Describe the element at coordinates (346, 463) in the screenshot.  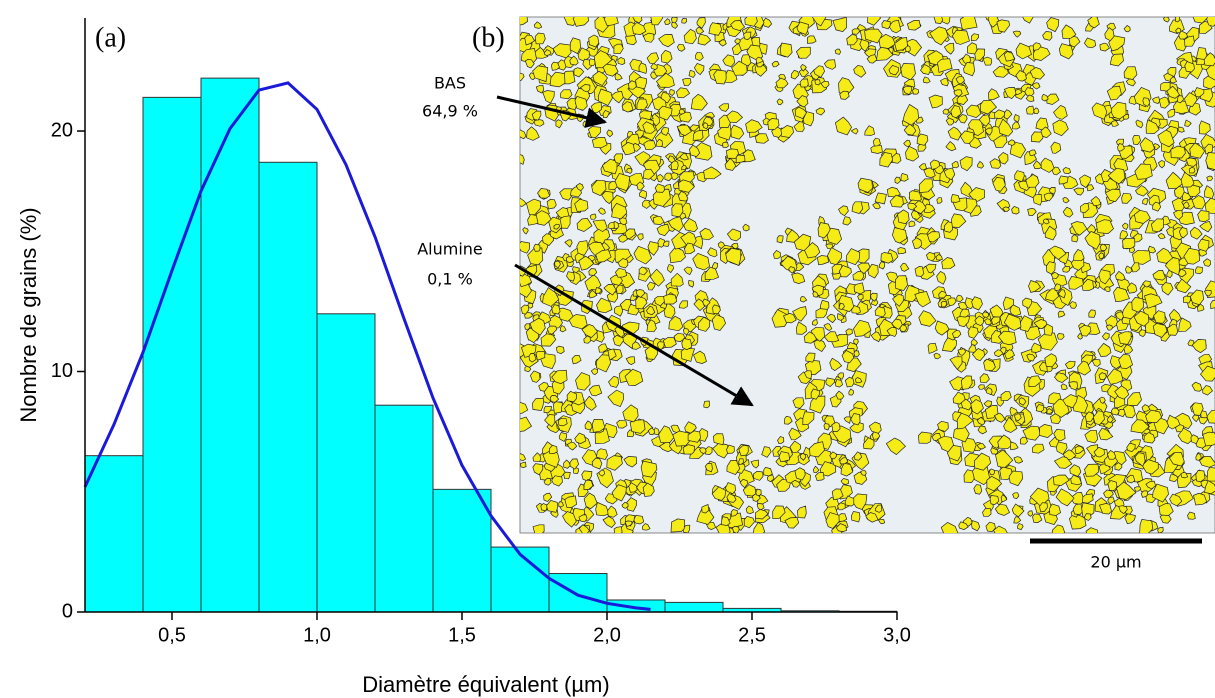
I see `bar` at that location.